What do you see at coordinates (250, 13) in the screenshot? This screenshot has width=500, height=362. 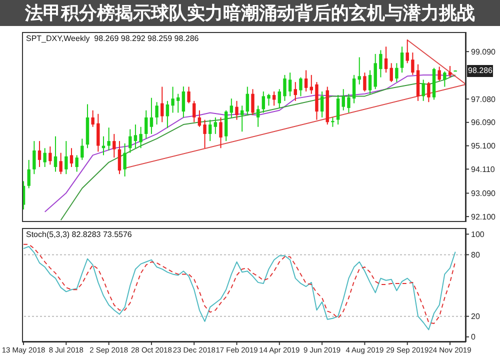 I see `chart-title: 法甲积分榜揭示球队实力暗潮涌动背后的玄机与潜力挑战` at bounding box center [250, 13].